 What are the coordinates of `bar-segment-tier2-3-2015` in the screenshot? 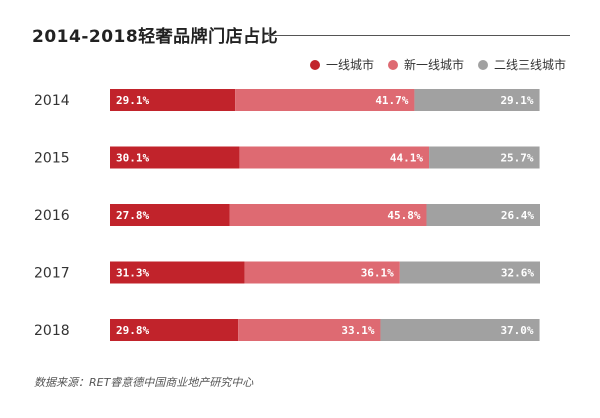 It's located at (484, 157).